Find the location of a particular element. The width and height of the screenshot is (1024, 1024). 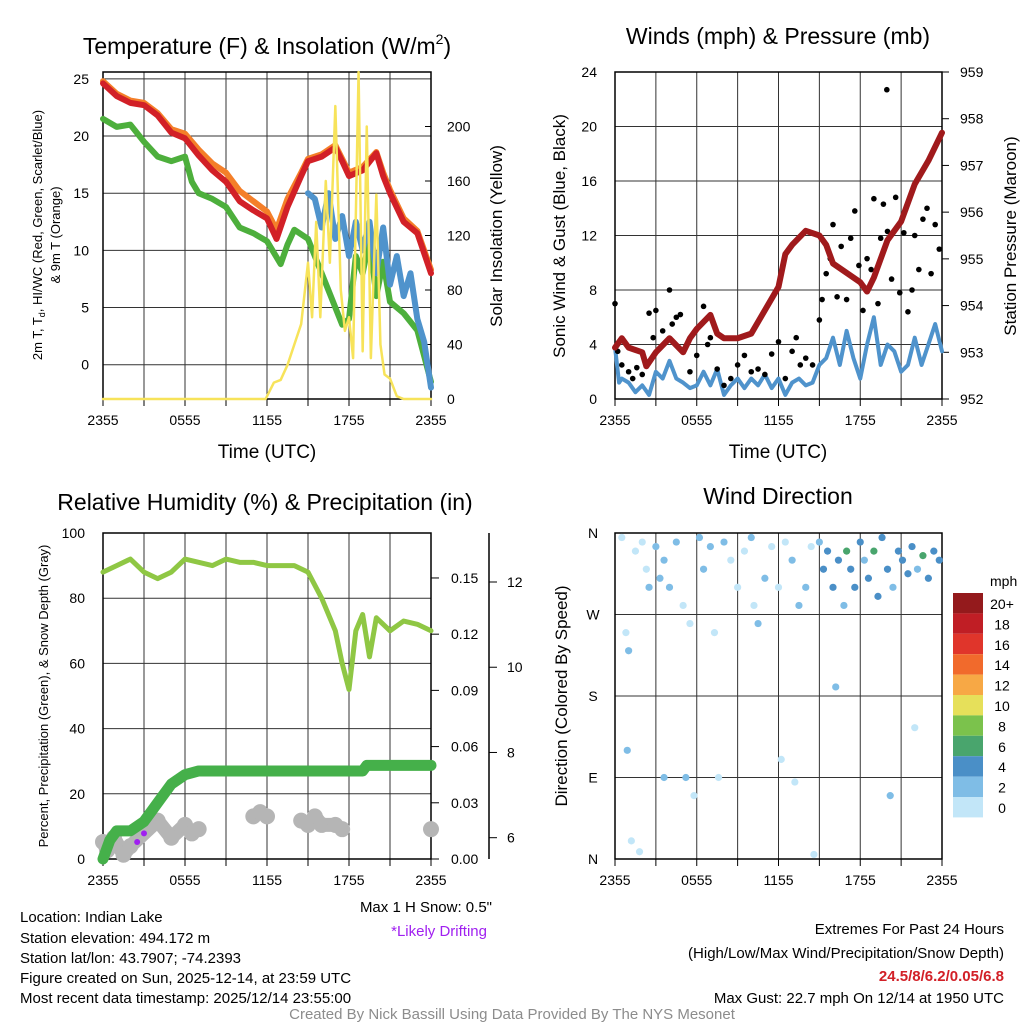

direction-tick-label: E is located at coordinates (592, 778).